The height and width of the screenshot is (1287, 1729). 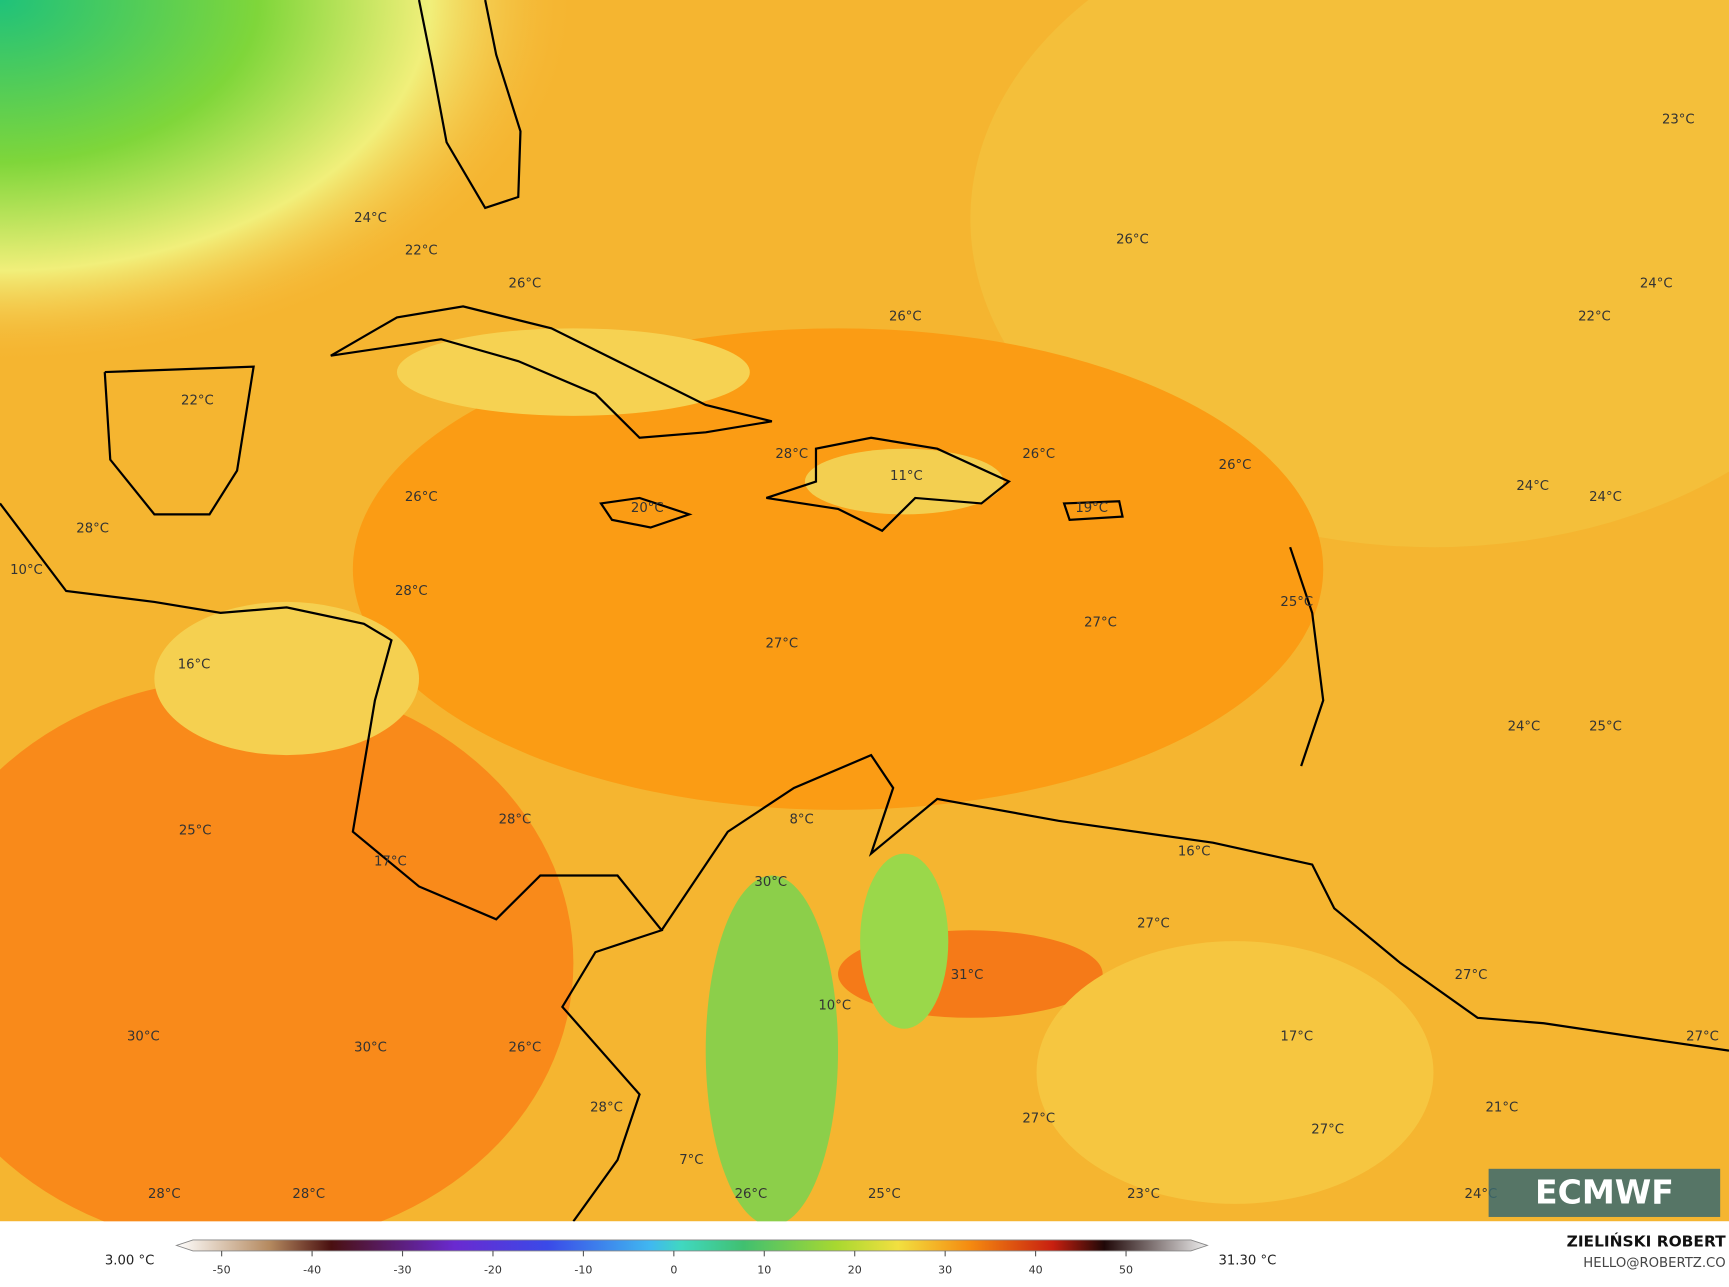 What do you see at coordinates (864, 1254) in the screenshot?
I see `footer` at bounding box center [864, 1254].